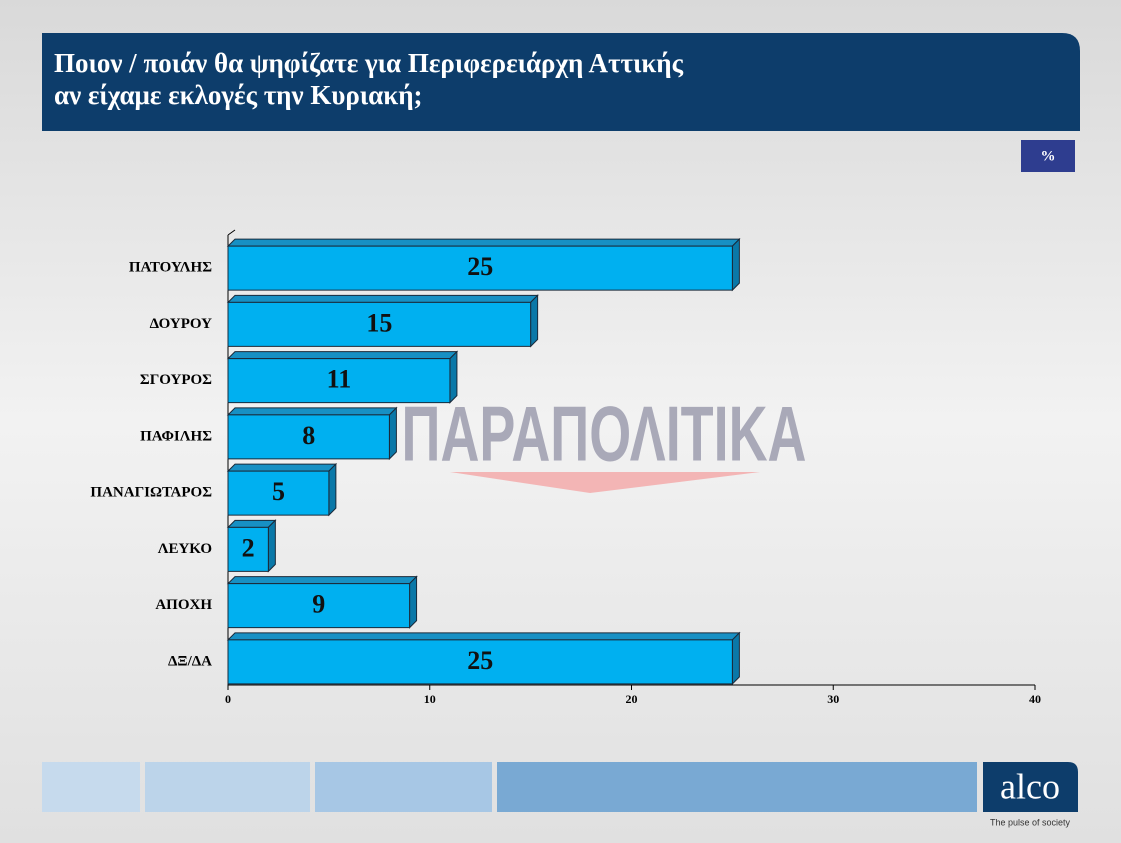 Image resolution: width=1121 pixels, height=843 pixels. What do you see at coordinates (185, 549) in the screenshot?
I see `y-tick-label: ΛΕΥΚΟ` at bounding box center [185, 549].